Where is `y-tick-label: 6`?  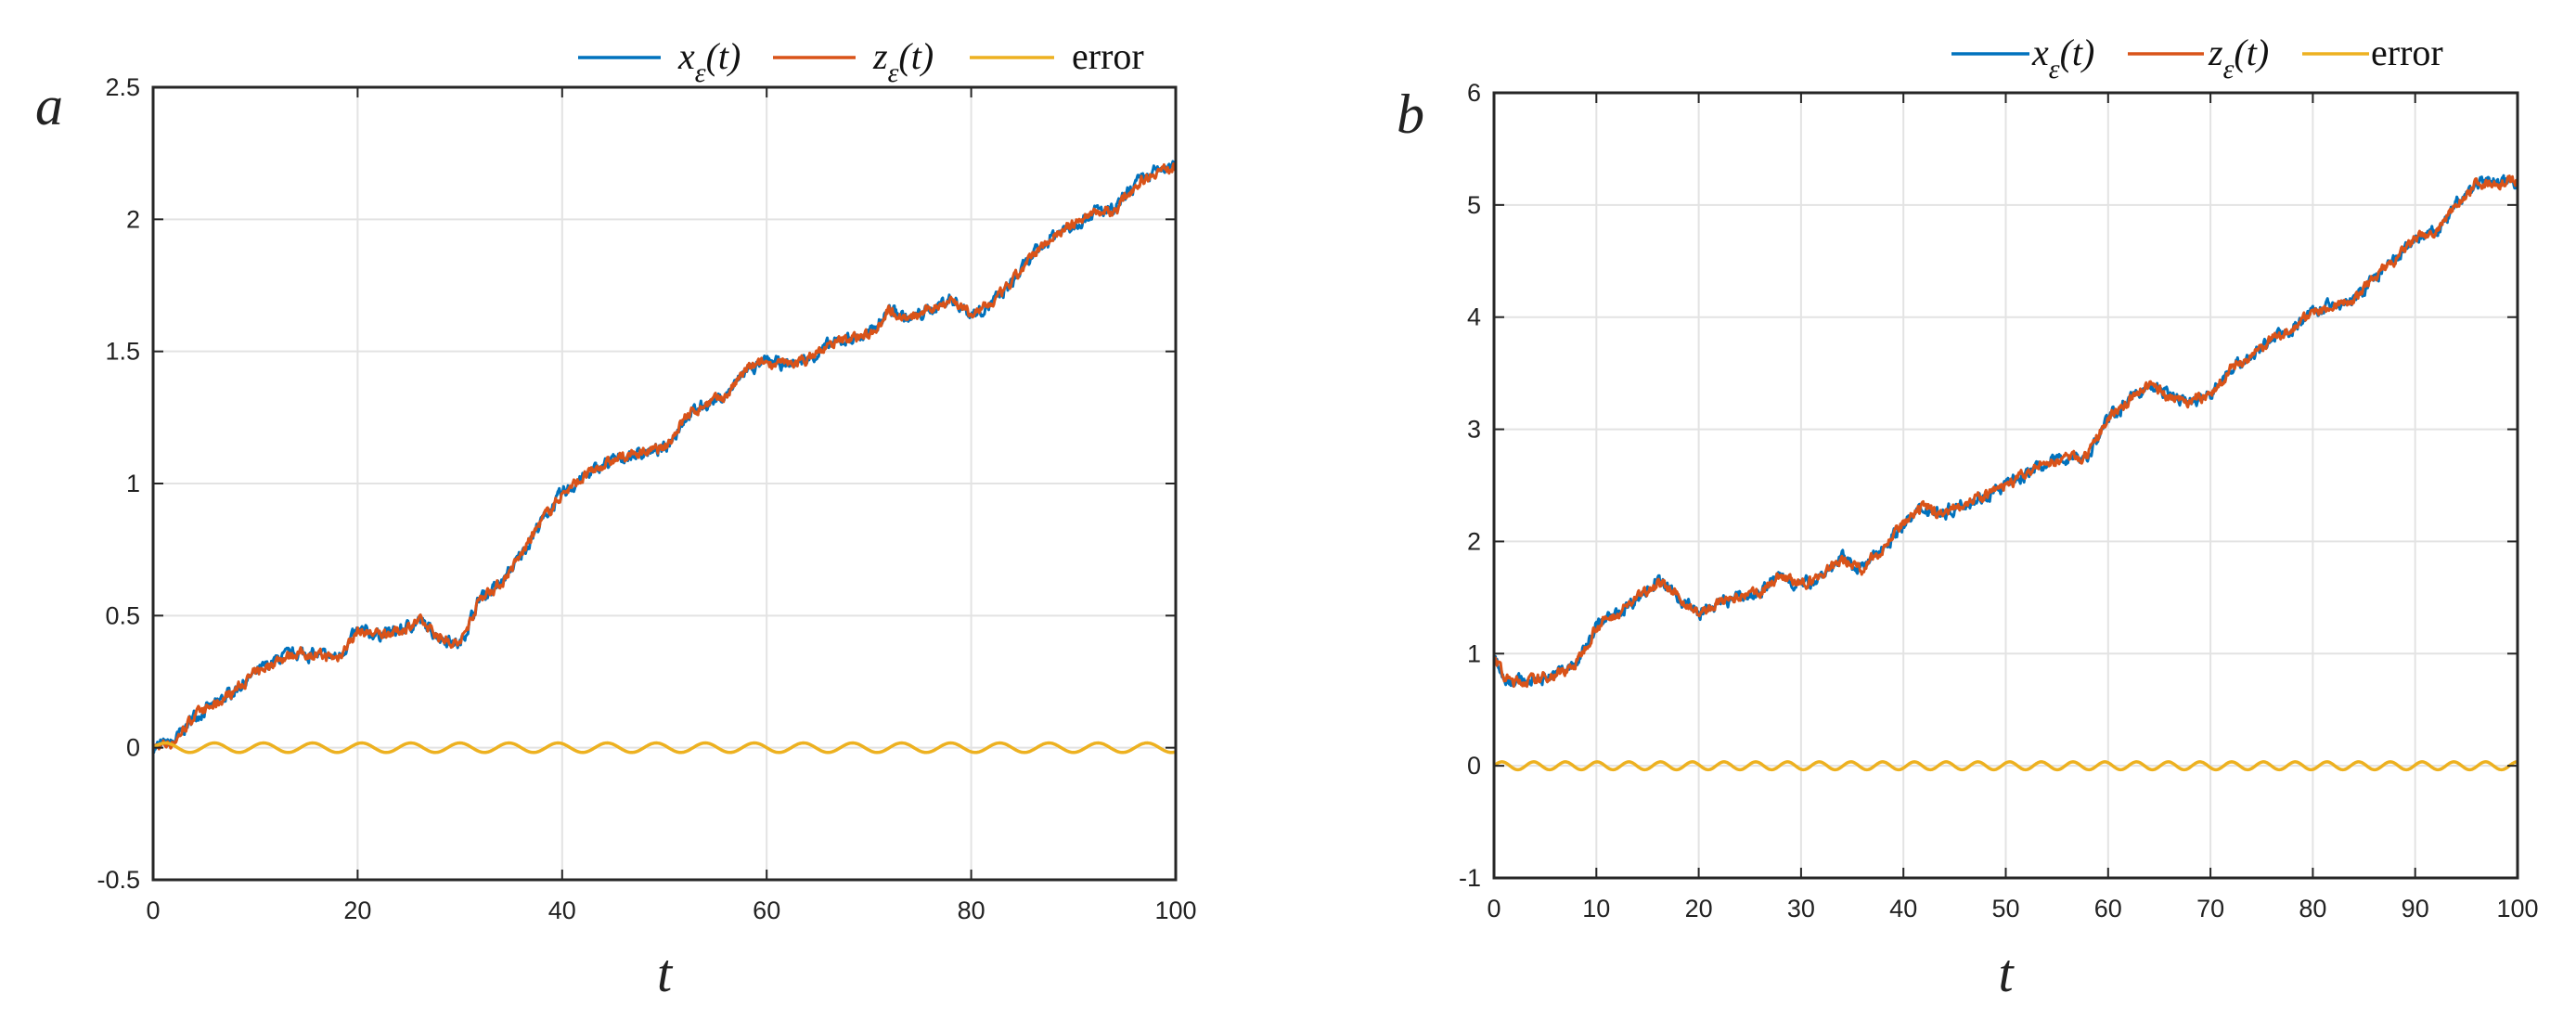 y-tick-label: 6 is located at coordinates (1474, 93).